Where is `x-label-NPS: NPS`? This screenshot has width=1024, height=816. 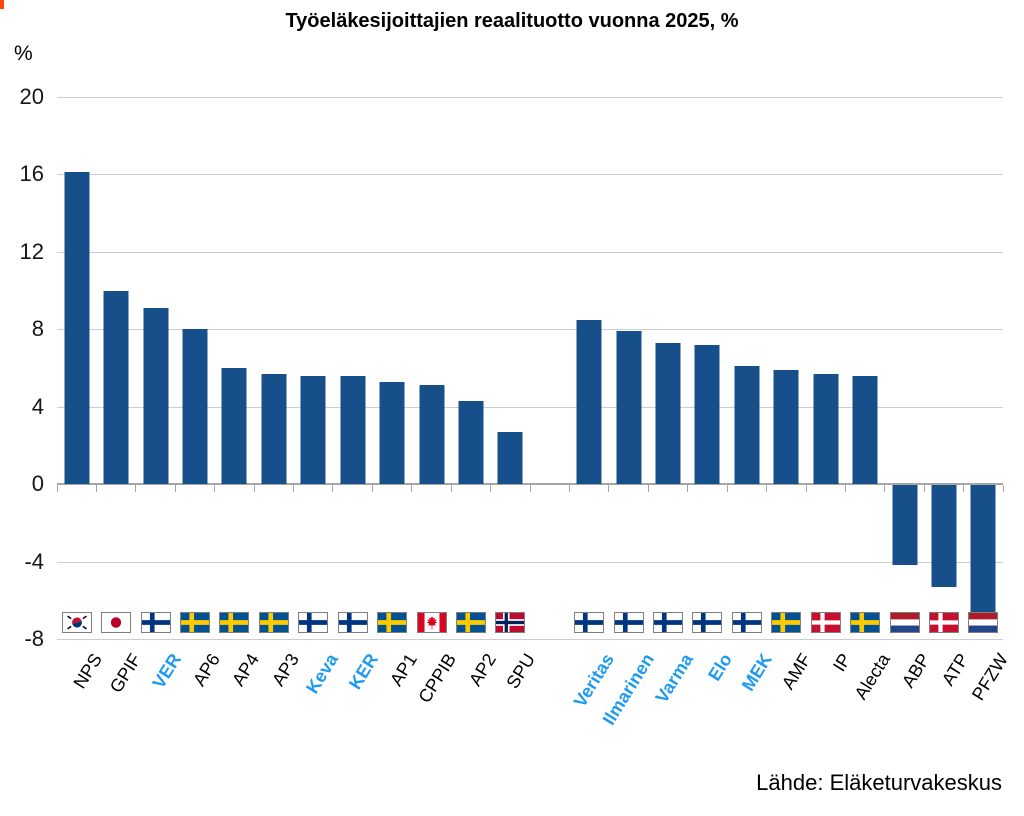 x-label-NPS: NPS is located at coordinates (87, 671).